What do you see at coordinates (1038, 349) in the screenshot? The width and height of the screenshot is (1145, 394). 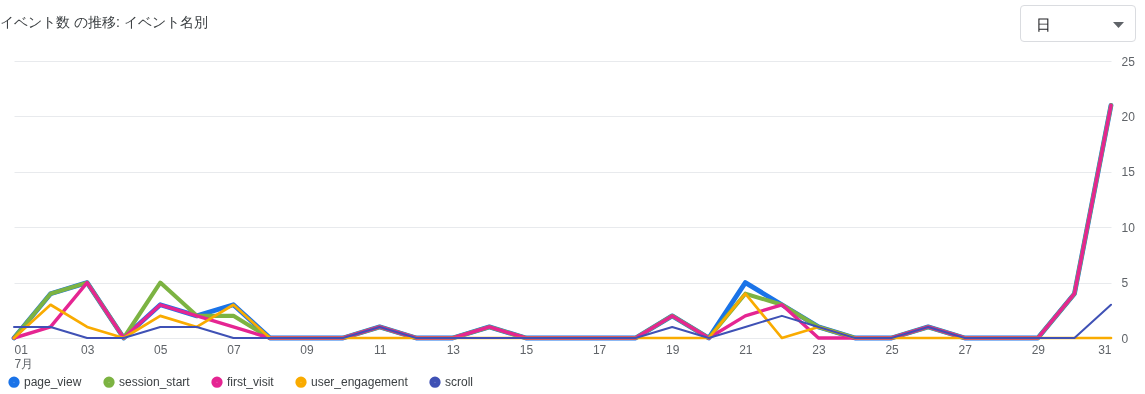 I see `x-tick-label: 29` at bounding box center [1038, 349].